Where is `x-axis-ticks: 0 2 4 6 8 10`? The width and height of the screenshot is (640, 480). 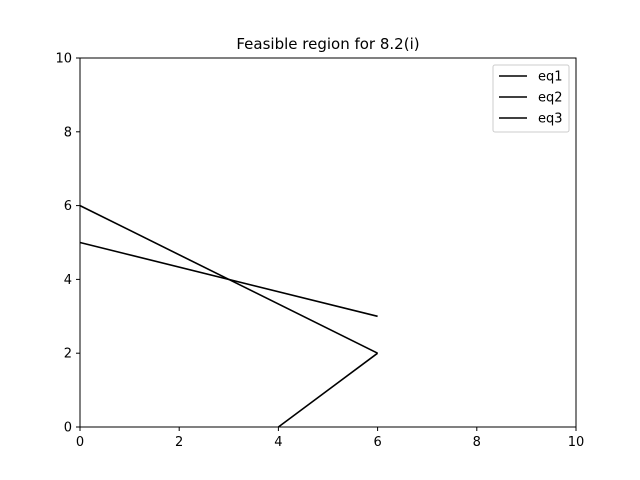
x-axis-ticks: 0 2 4 6 8 10 is located at coordinates (330, 438).